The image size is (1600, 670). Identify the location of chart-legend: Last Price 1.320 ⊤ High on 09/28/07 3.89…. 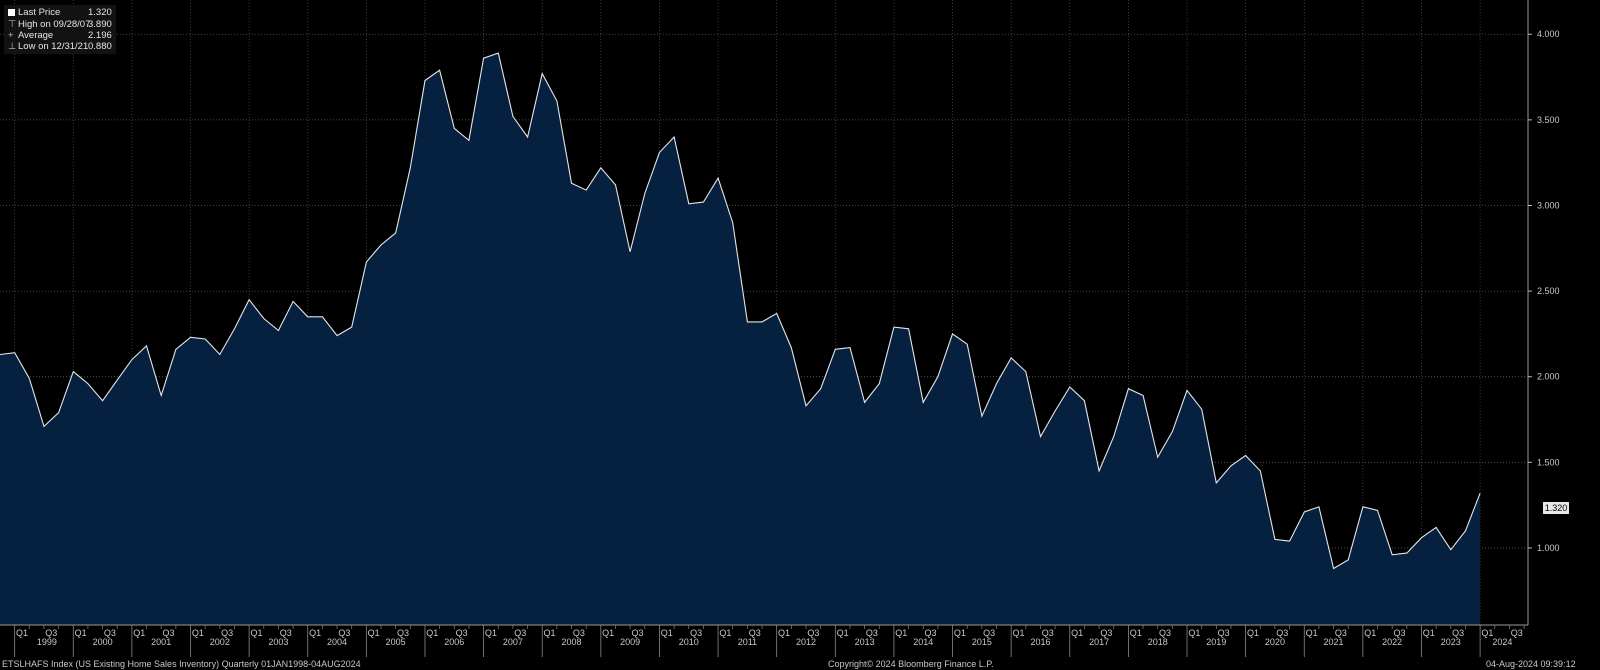
(60, 29).